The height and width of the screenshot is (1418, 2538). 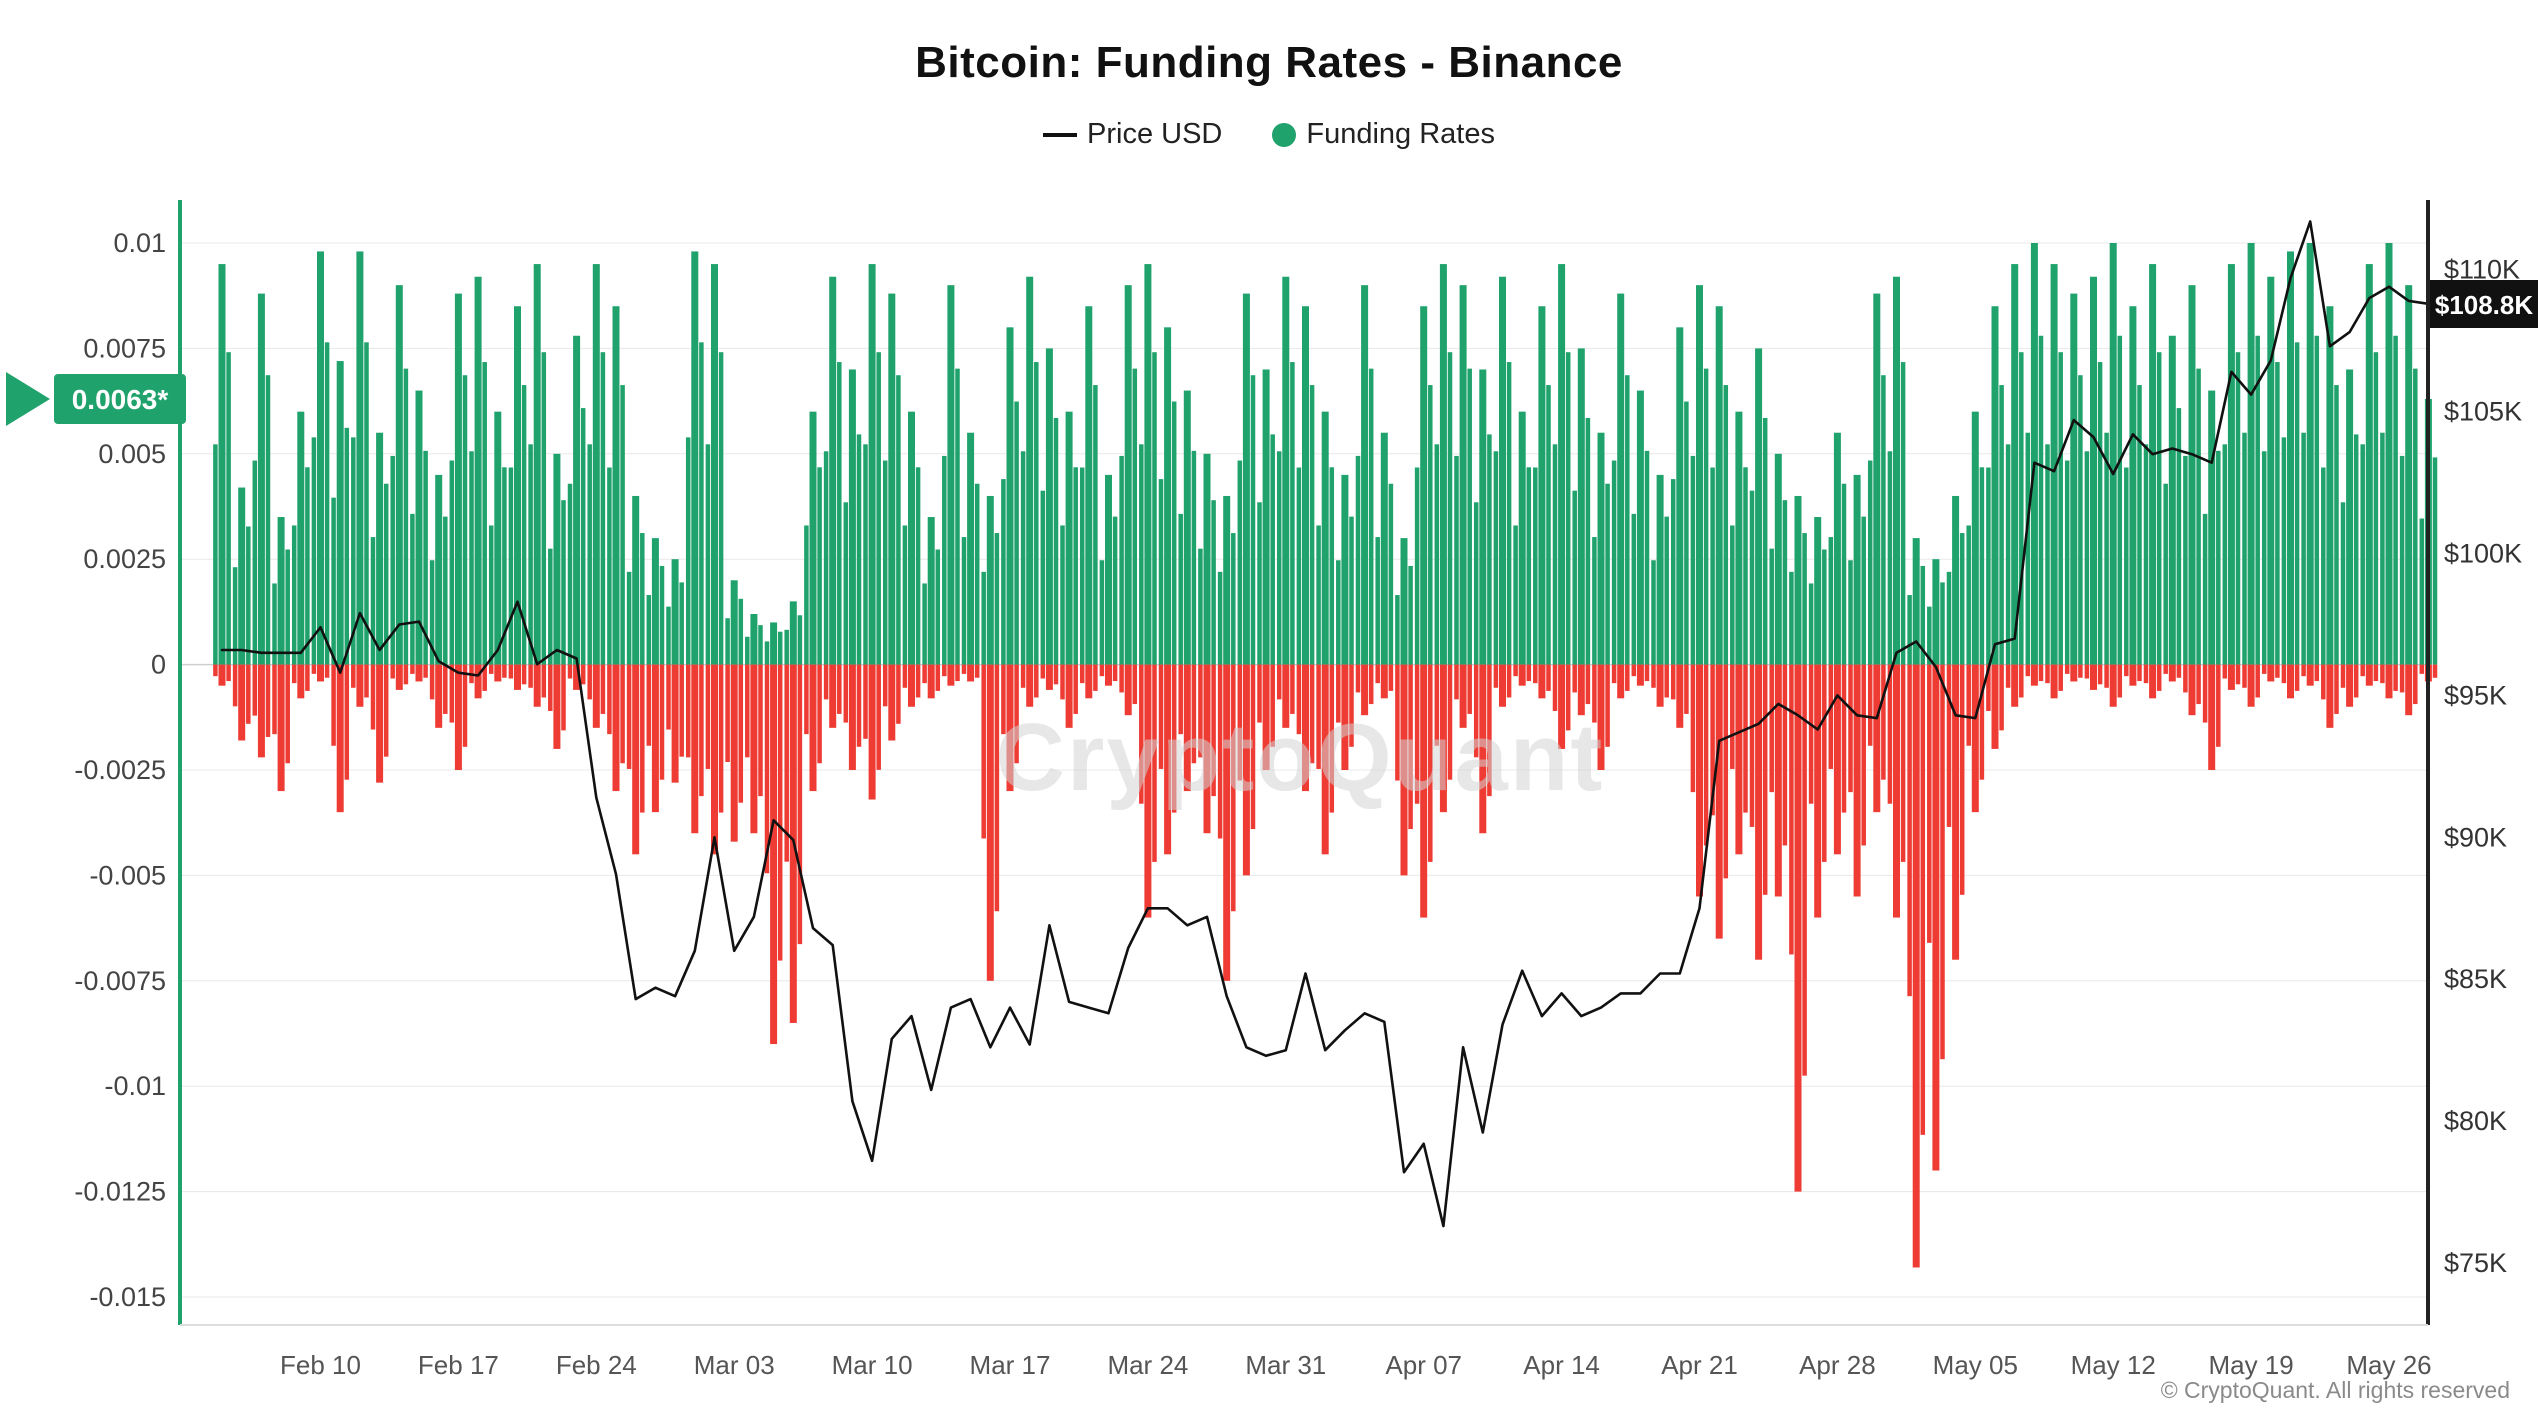 I want to click on funding-marker-arrow-icon, so click(x=28, y=399).